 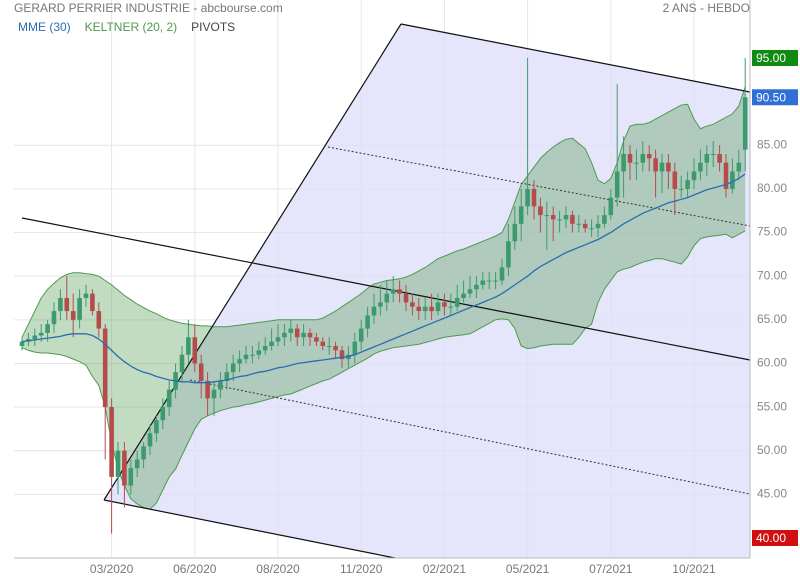 I want to click on y-tick-label: 50.00, so click(x=772, y=450).